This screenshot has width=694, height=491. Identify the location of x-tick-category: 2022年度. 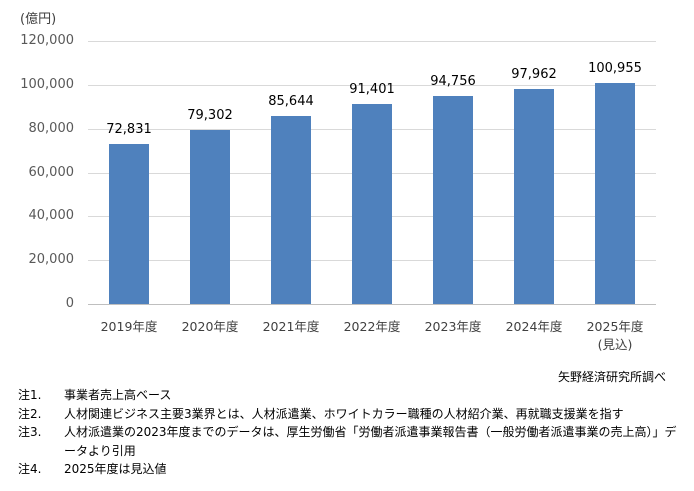
(372, 326).